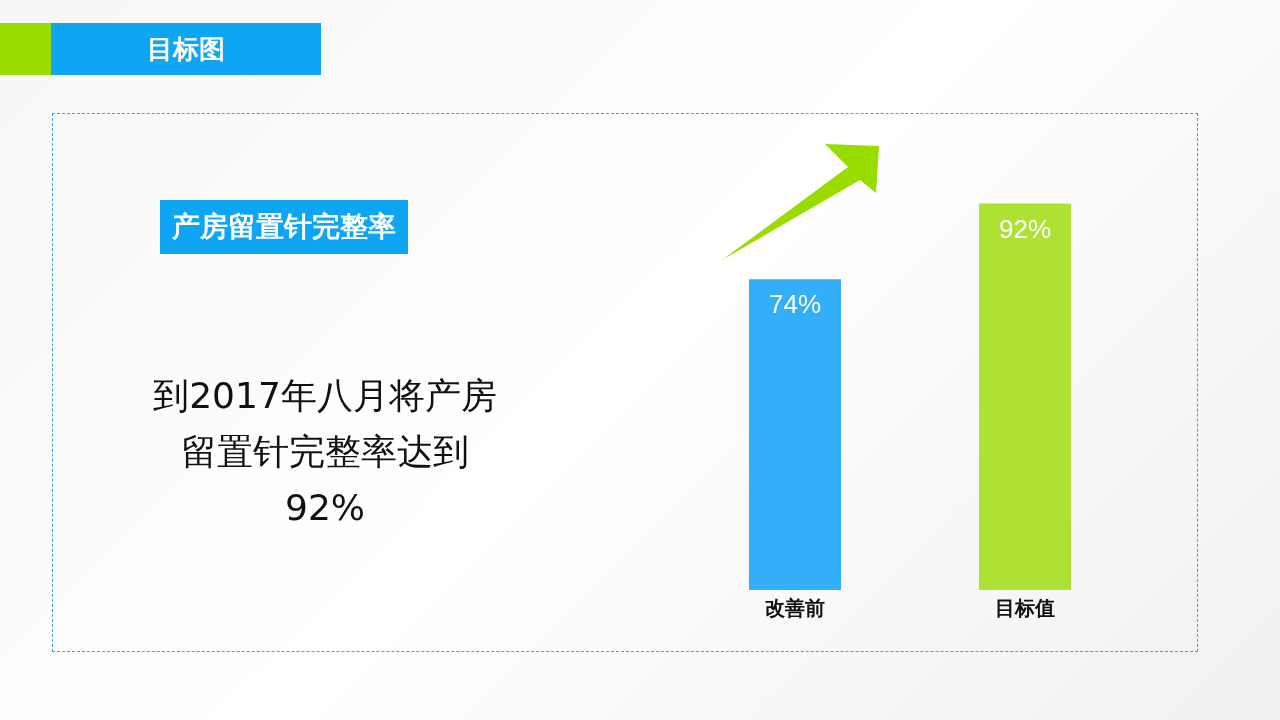 This screenshot has width=1280, height=720. I want to click on text: 产房留置针完整率, so click(284, 227).